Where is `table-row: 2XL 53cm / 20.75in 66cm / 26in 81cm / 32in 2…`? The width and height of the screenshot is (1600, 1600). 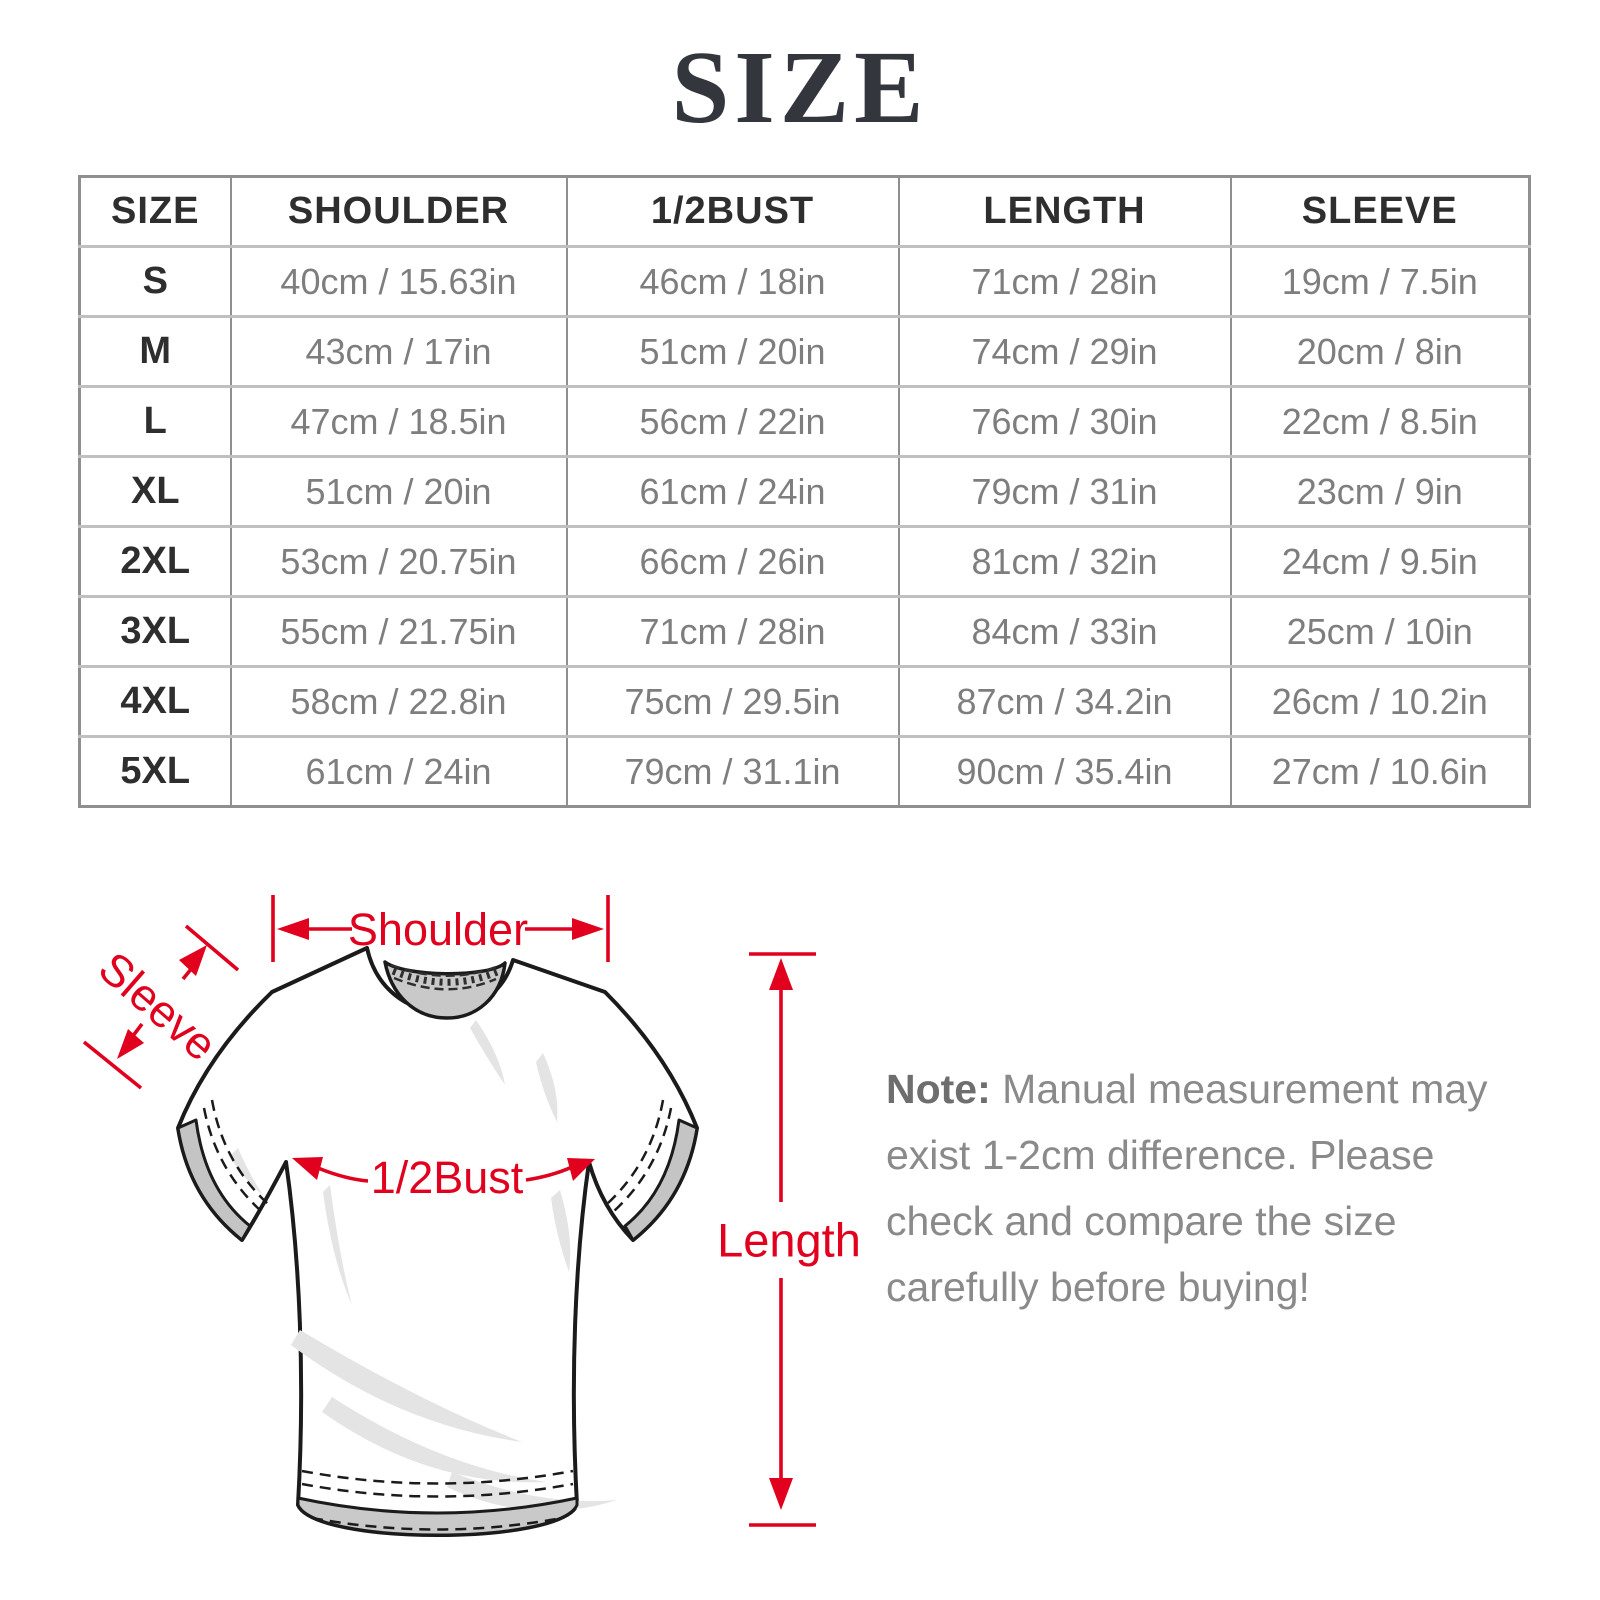 table-row: 2XL 53cm / 20.75in 66cm / 26in 81cm / 32in 2… is located at coordinates (804, 561).